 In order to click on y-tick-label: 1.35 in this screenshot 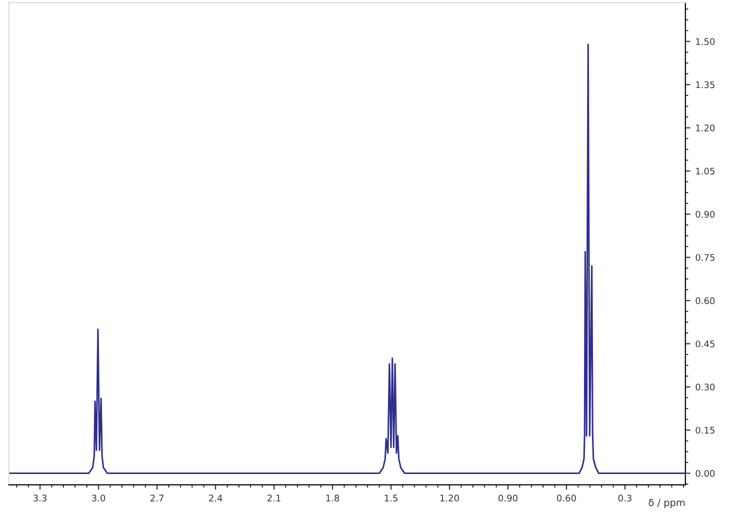, I will do `click(705, 84)`.